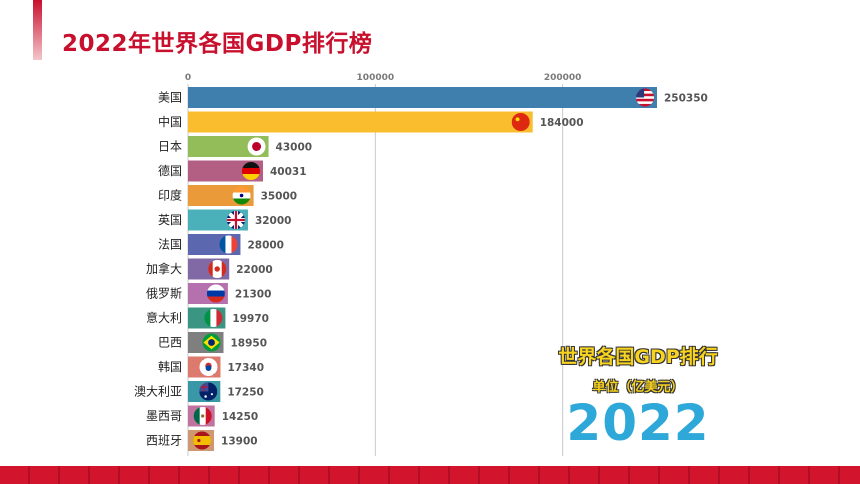 This screenshot has height=484, width=860. I want to click on overlay-unit: 单位（亿美元）, so click(638, 387).